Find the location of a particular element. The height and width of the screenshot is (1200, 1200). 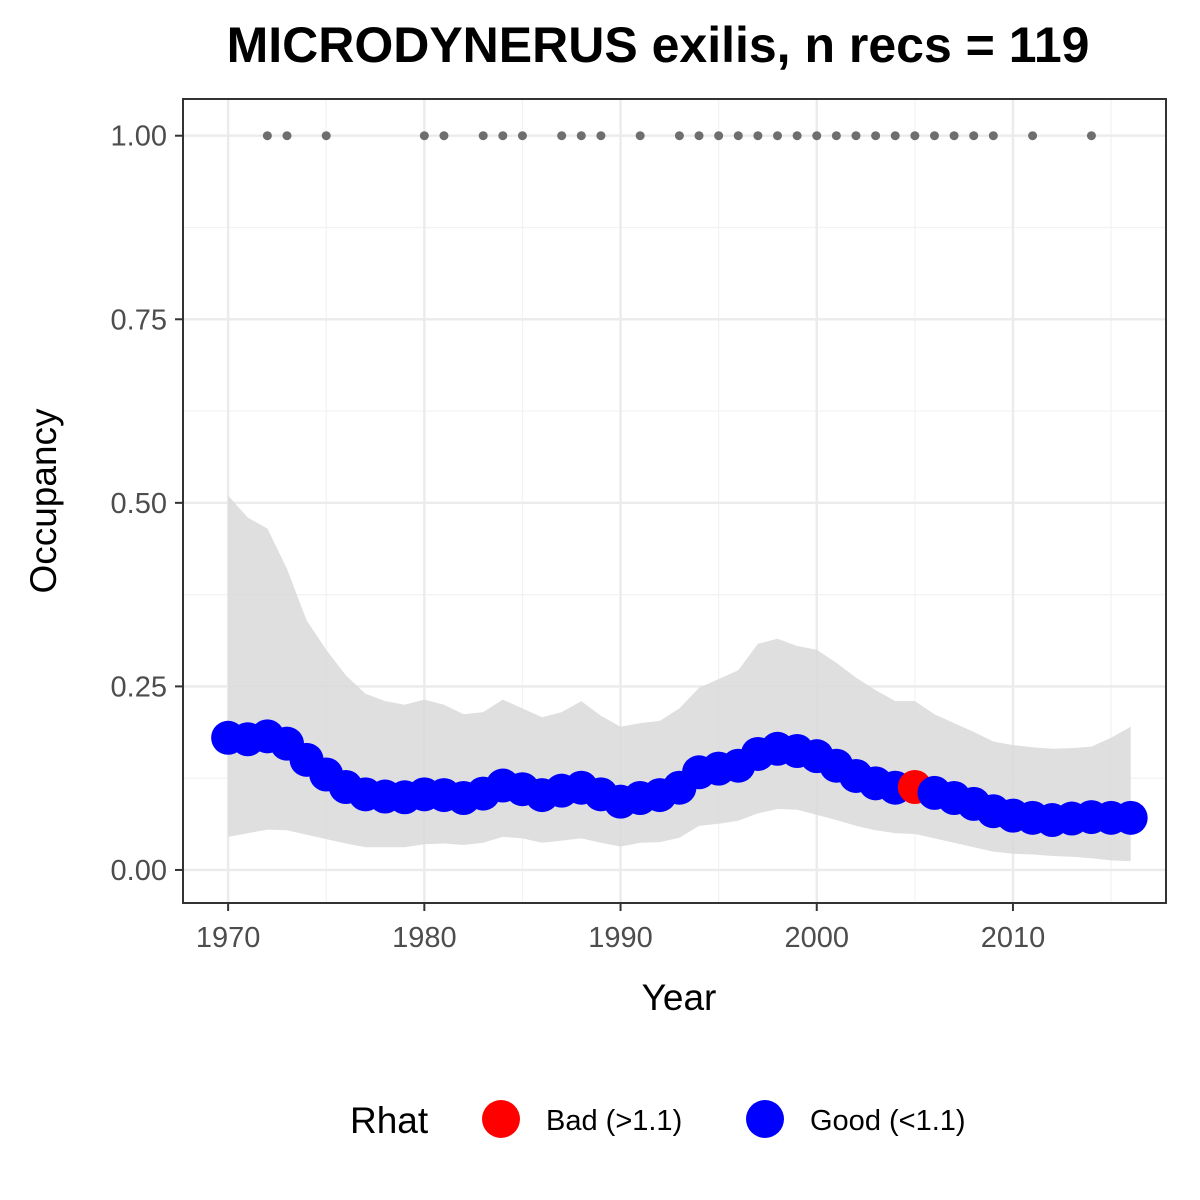

y-tick-label: 0.75 is located at coordinates (139, 320).